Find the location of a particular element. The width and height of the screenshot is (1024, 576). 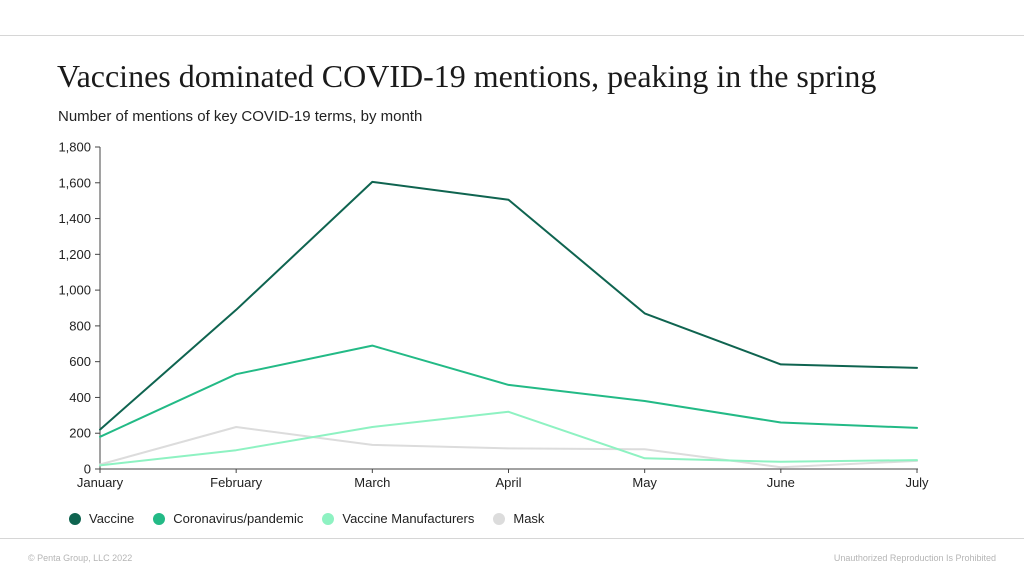

copyright-notice: © Penta Group, LLC 2022 is located at coordinates (80, 558).